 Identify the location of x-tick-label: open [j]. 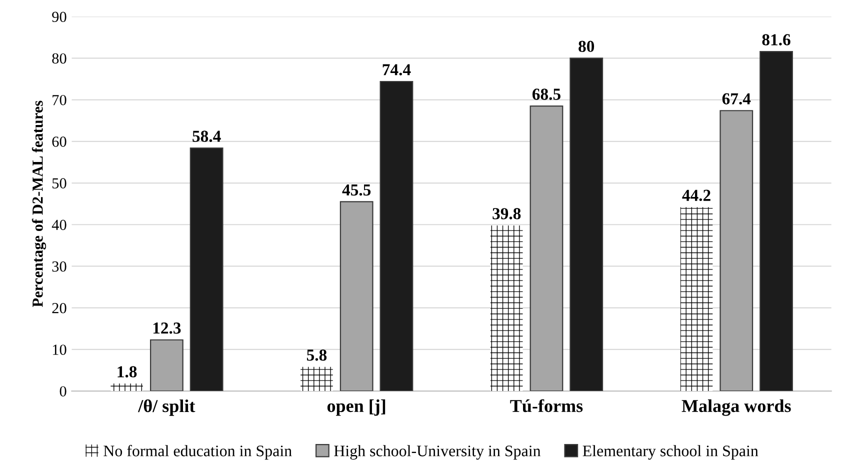
(356, 407).